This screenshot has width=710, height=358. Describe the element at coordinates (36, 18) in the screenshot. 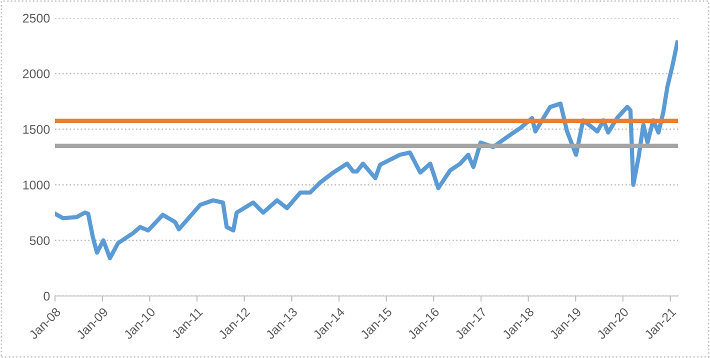

I see `y-tick-label: 2500` at that location.